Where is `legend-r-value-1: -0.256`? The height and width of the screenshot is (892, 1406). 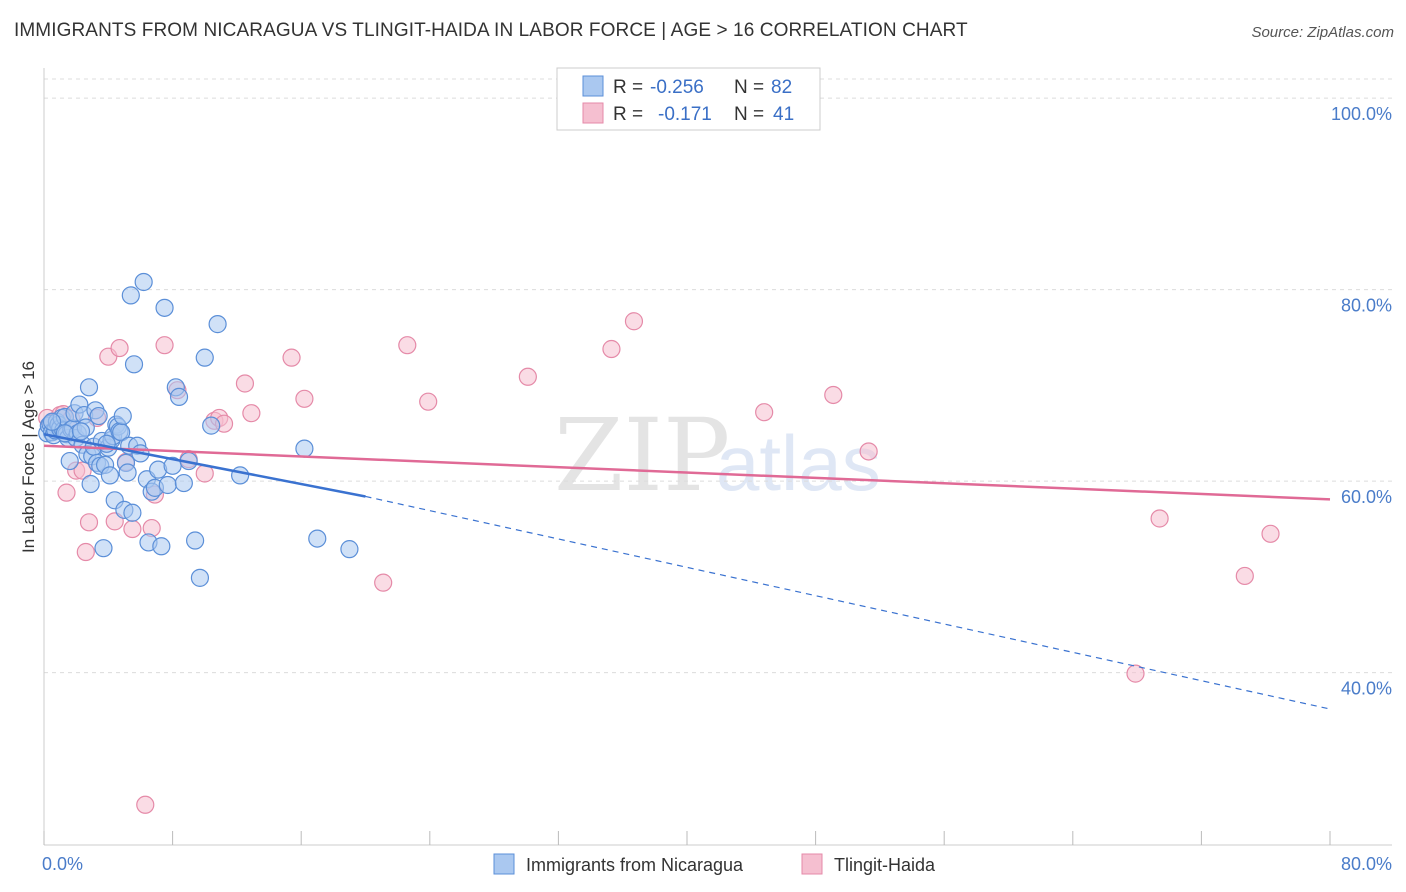 legend-r-value-1: -0.256 is located at coordinates (677, 87).